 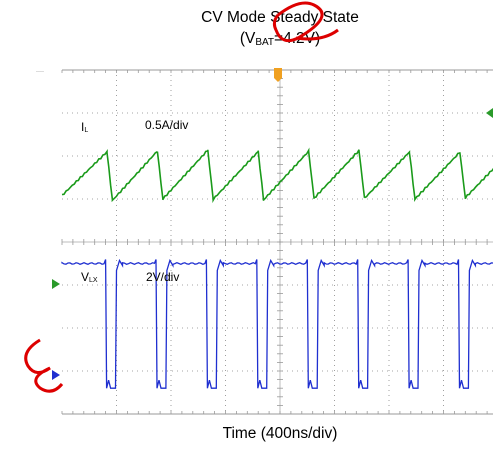 I want to click on vlx-channel-label: VLX, so click(x=89, y=277).